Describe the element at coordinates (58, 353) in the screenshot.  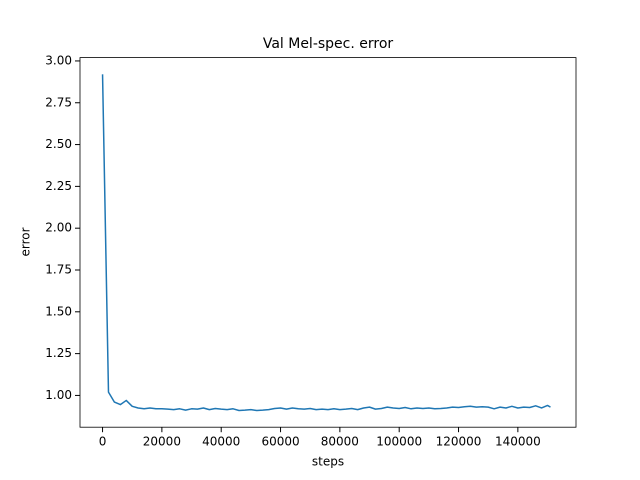
I see `y-tick-label: 1.25` at that location.